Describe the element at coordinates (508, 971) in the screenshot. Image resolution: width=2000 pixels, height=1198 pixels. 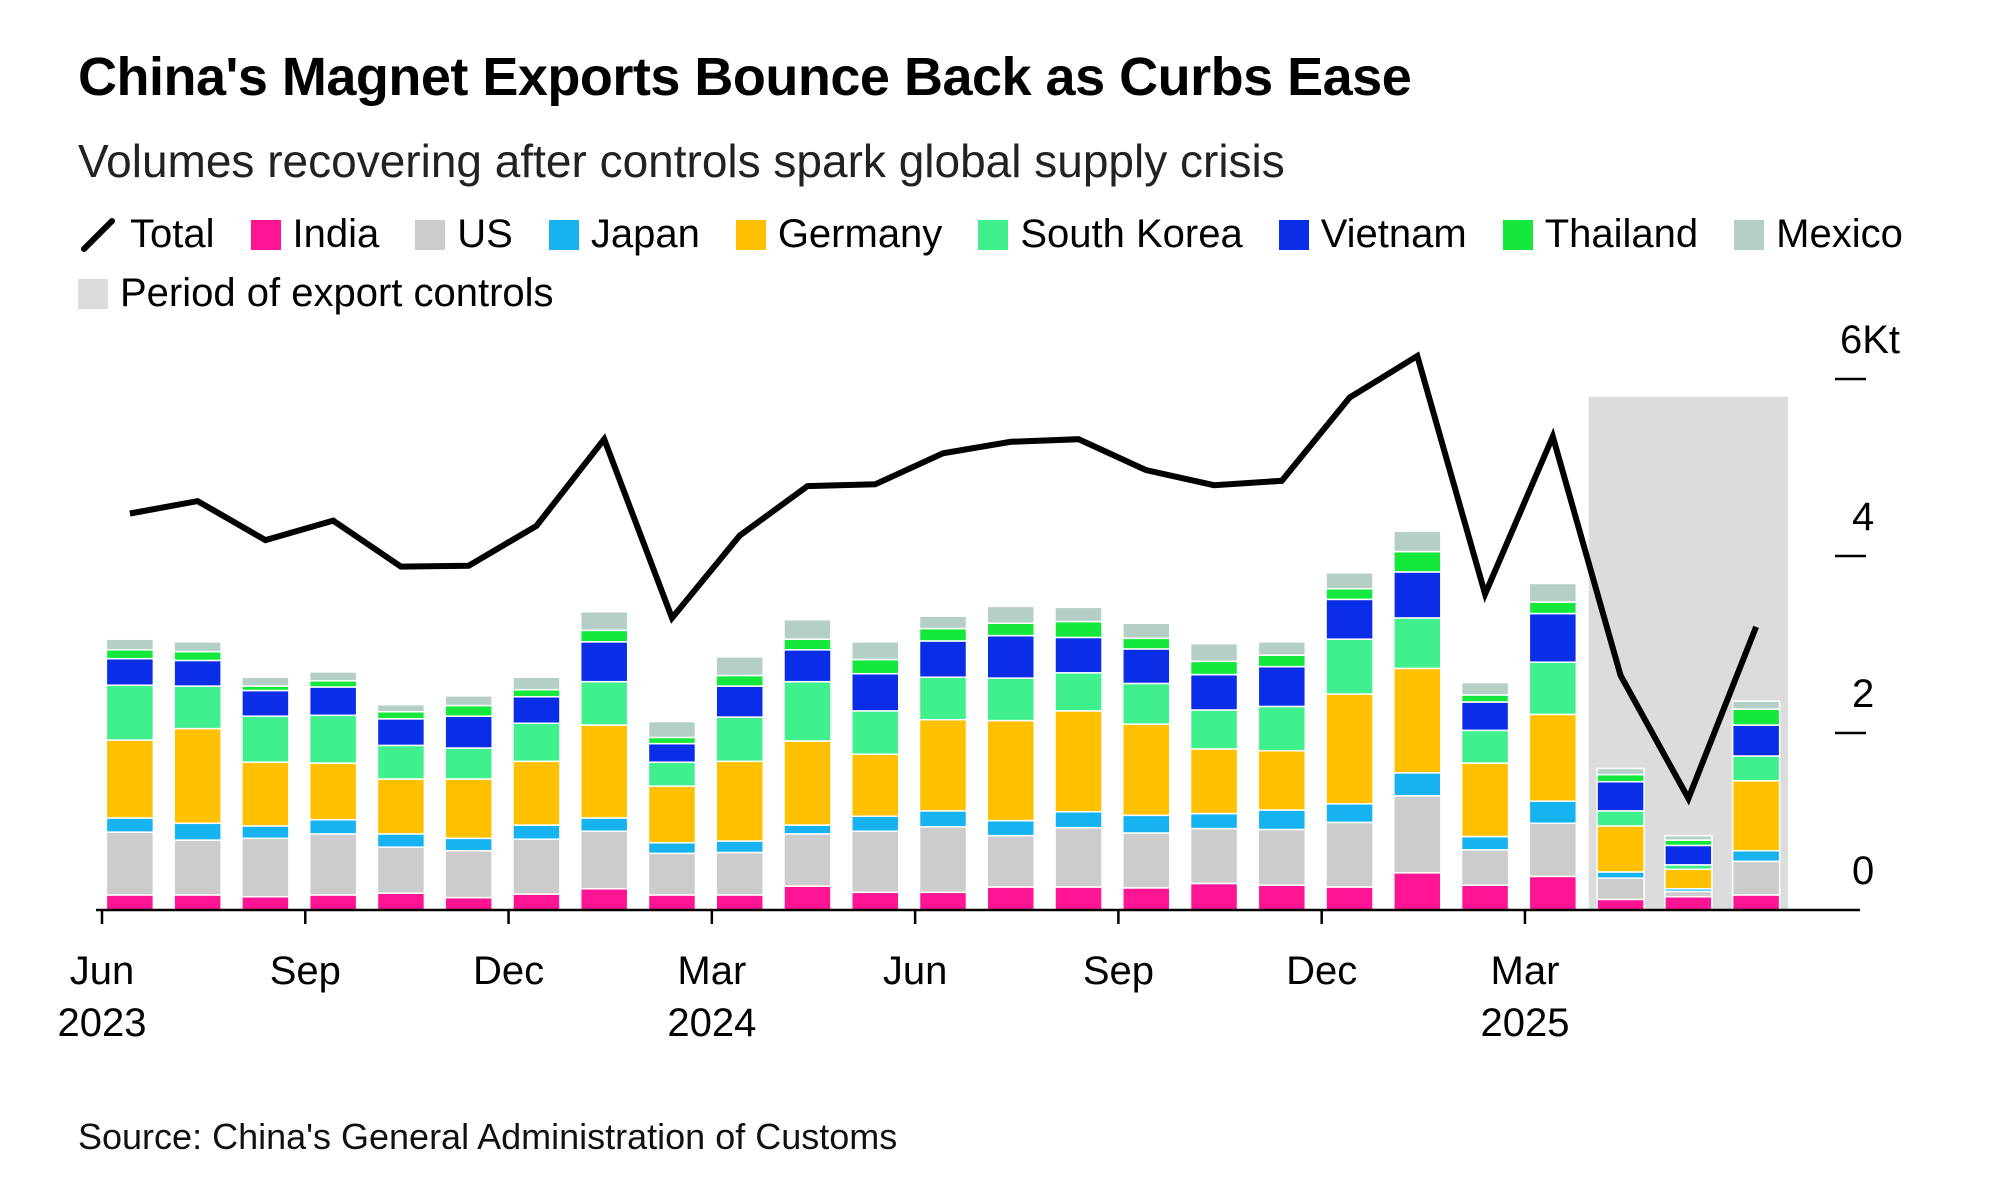
I see `x-tick-label-month: Dec` at that location.